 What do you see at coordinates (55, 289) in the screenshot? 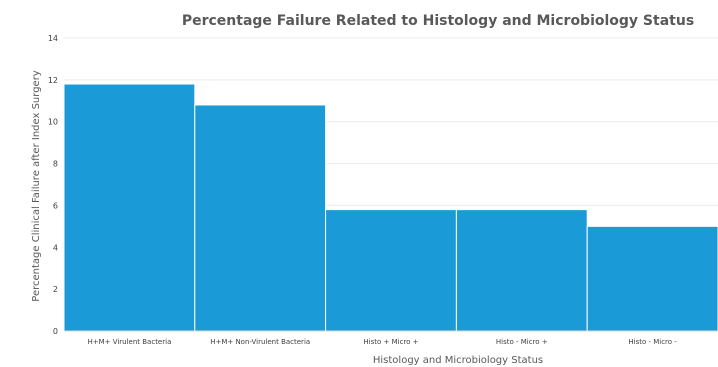
I see `y-tick-label: 2` at bounding box center [55, 289].